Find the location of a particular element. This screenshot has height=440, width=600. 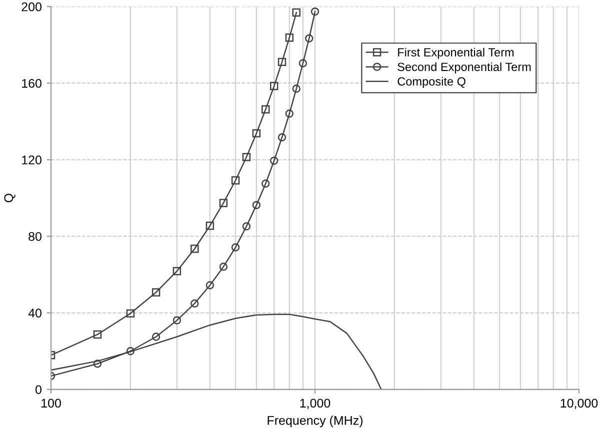

y-tick-label: 120 is located at coordinates (32, 160).